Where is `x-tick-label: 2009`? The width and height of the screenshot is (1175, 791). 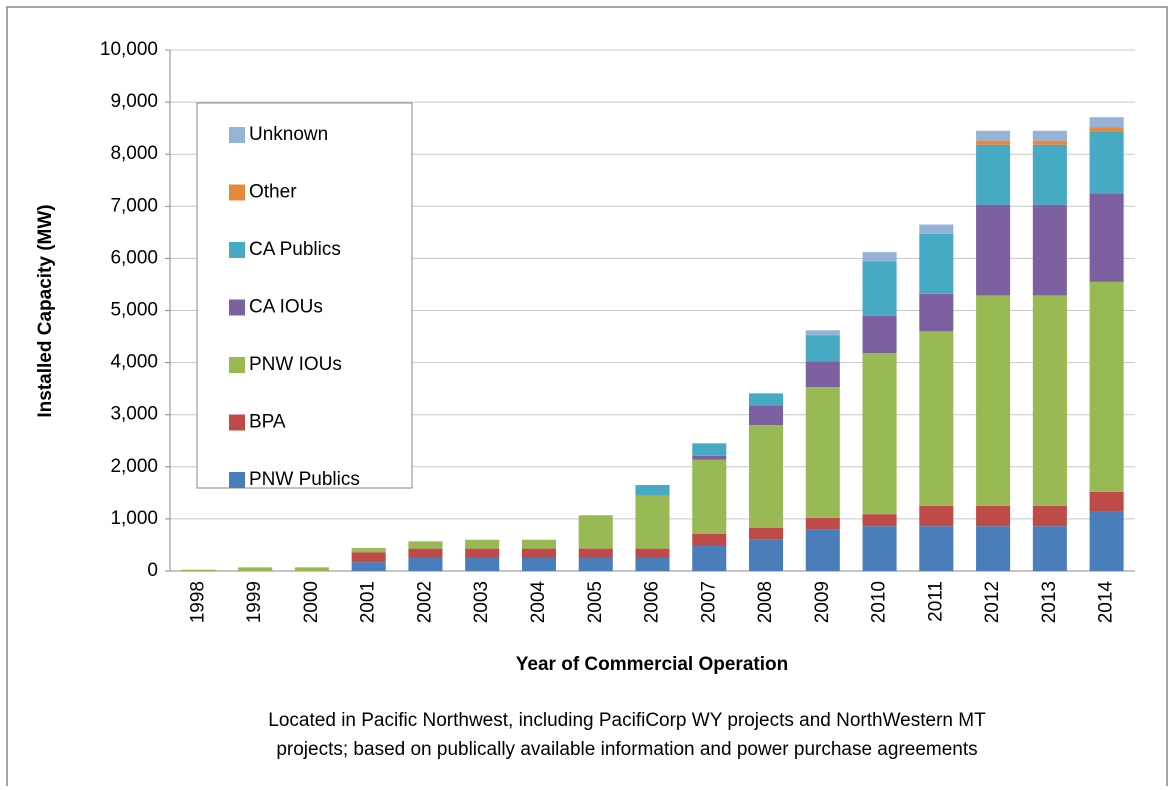
x-tick-label: 2009 is located at coordinates (822, 602).